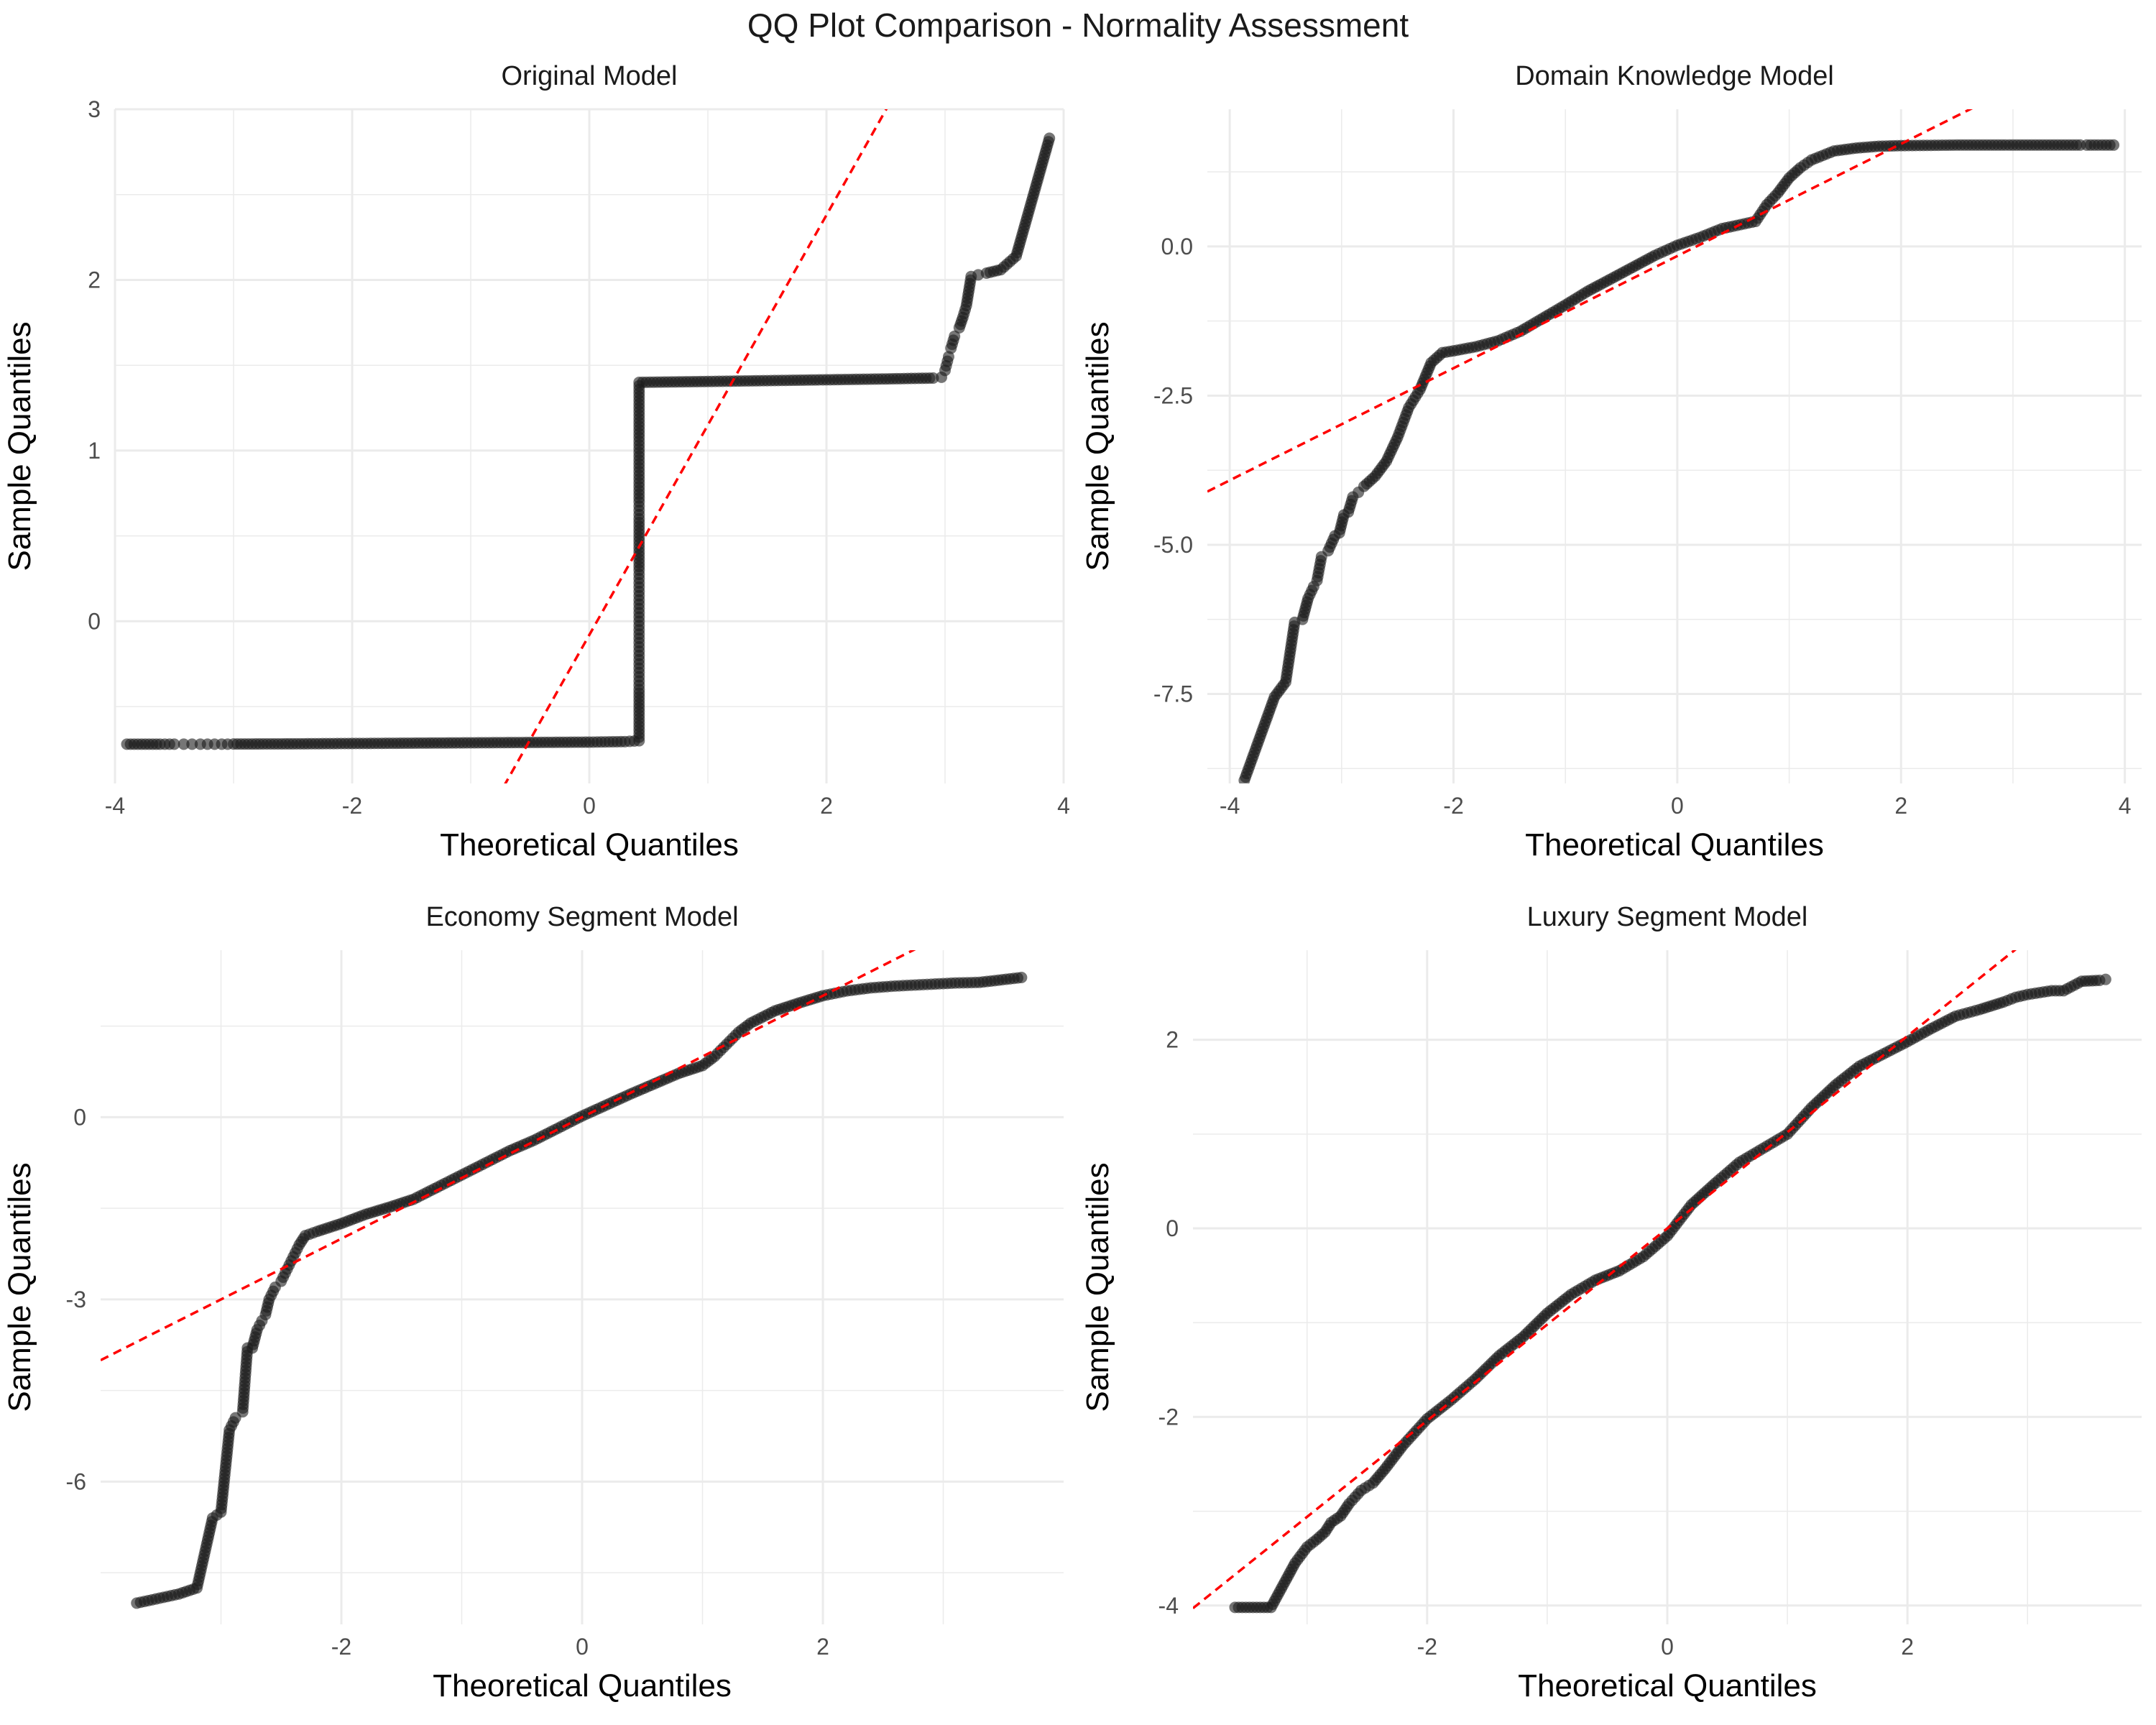 The width and height of the screenshot is (2156, 1725). What do you see at coordinates (94, 109) in the screenshot?
I see `y-tick-label: 3` at bounding box center [94, 109].